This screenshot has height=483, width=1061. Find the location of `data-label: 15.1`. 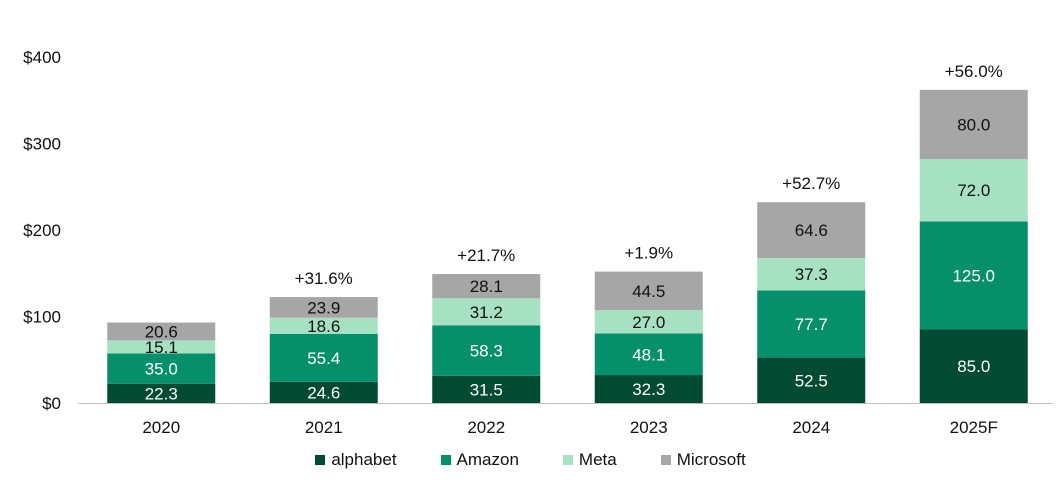

data-label: 15.1 is located at coordinates (161, 347).